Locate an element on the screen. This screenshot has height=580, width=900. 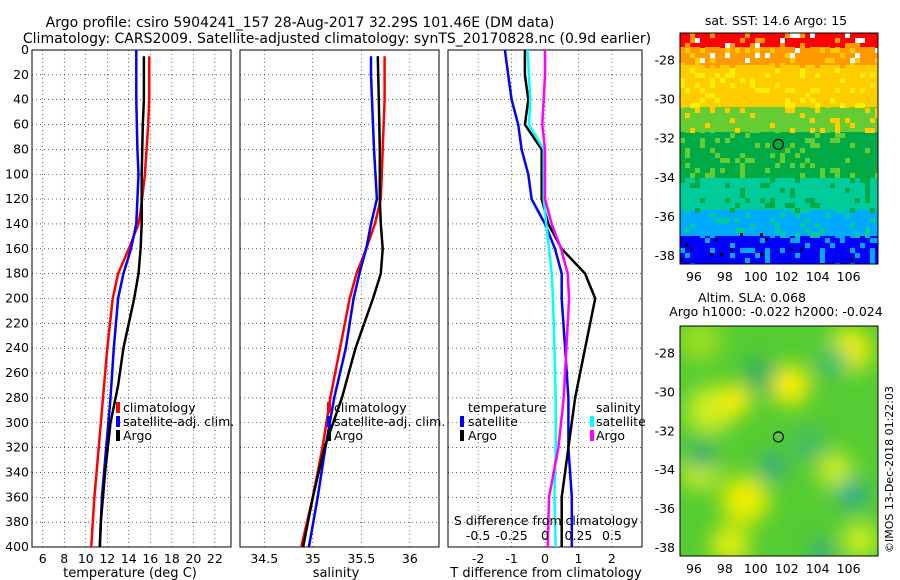
series-line-argo is located at coordinates (342, 302).